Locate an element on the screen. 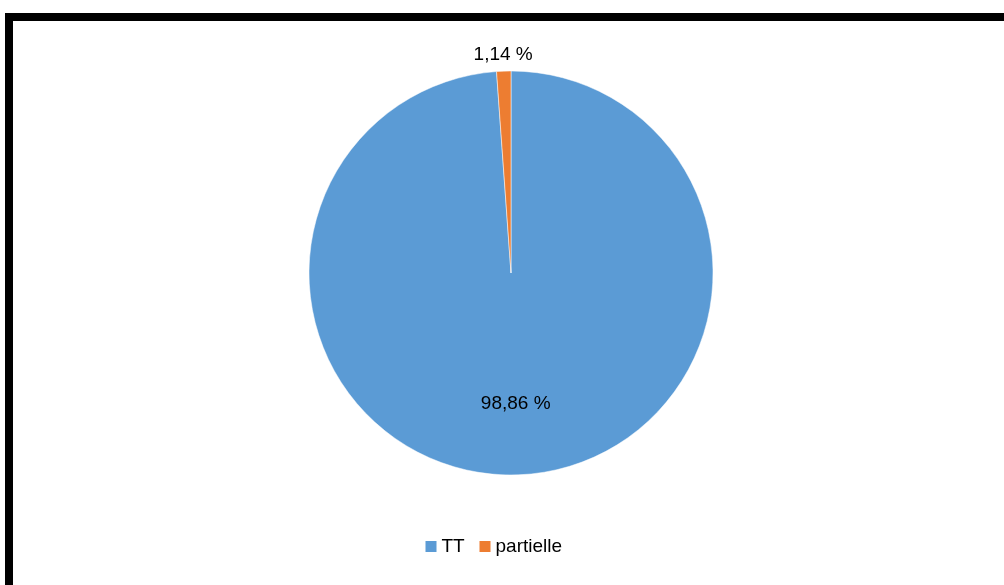 The image size is (1004, 585). data-label: 1,14 % is located at coordinates (503, 54).